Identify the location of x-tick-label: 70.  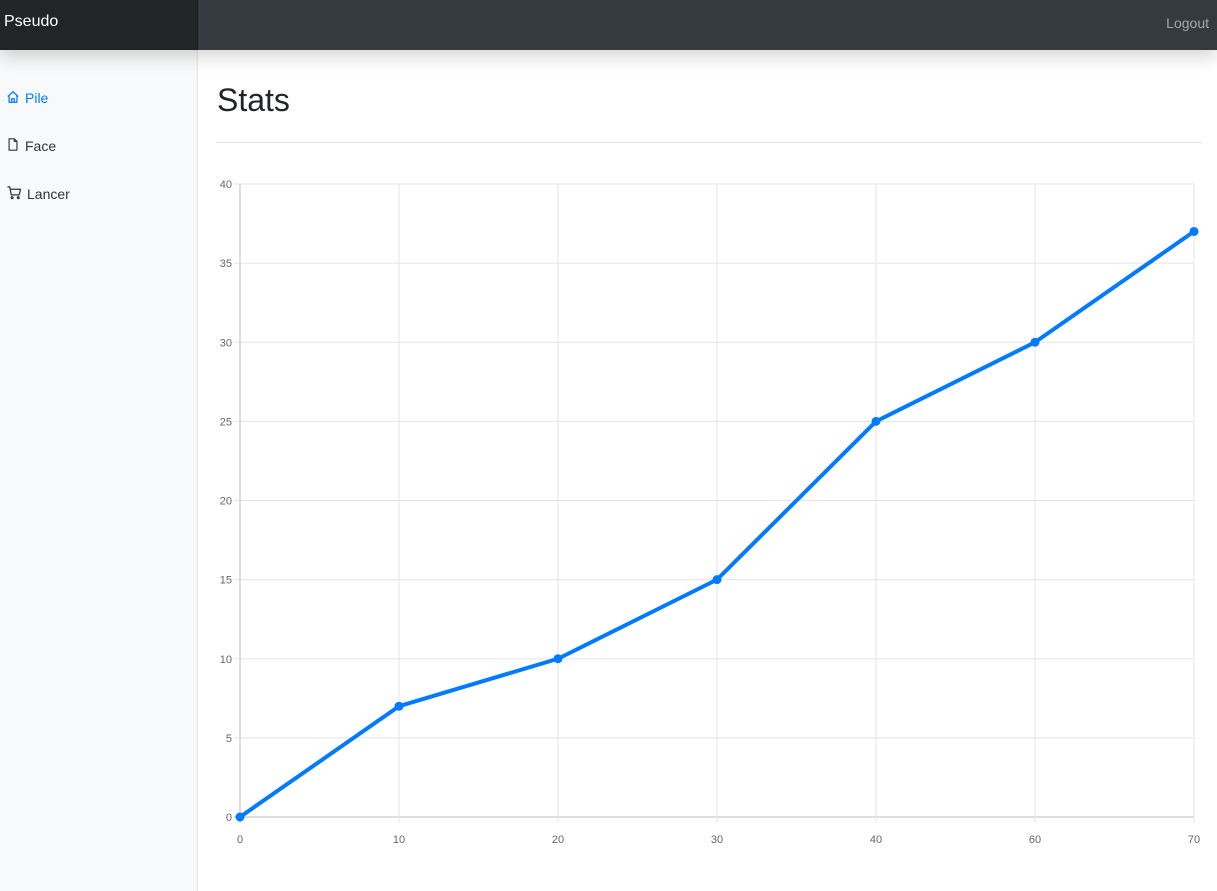
(1194, 840).